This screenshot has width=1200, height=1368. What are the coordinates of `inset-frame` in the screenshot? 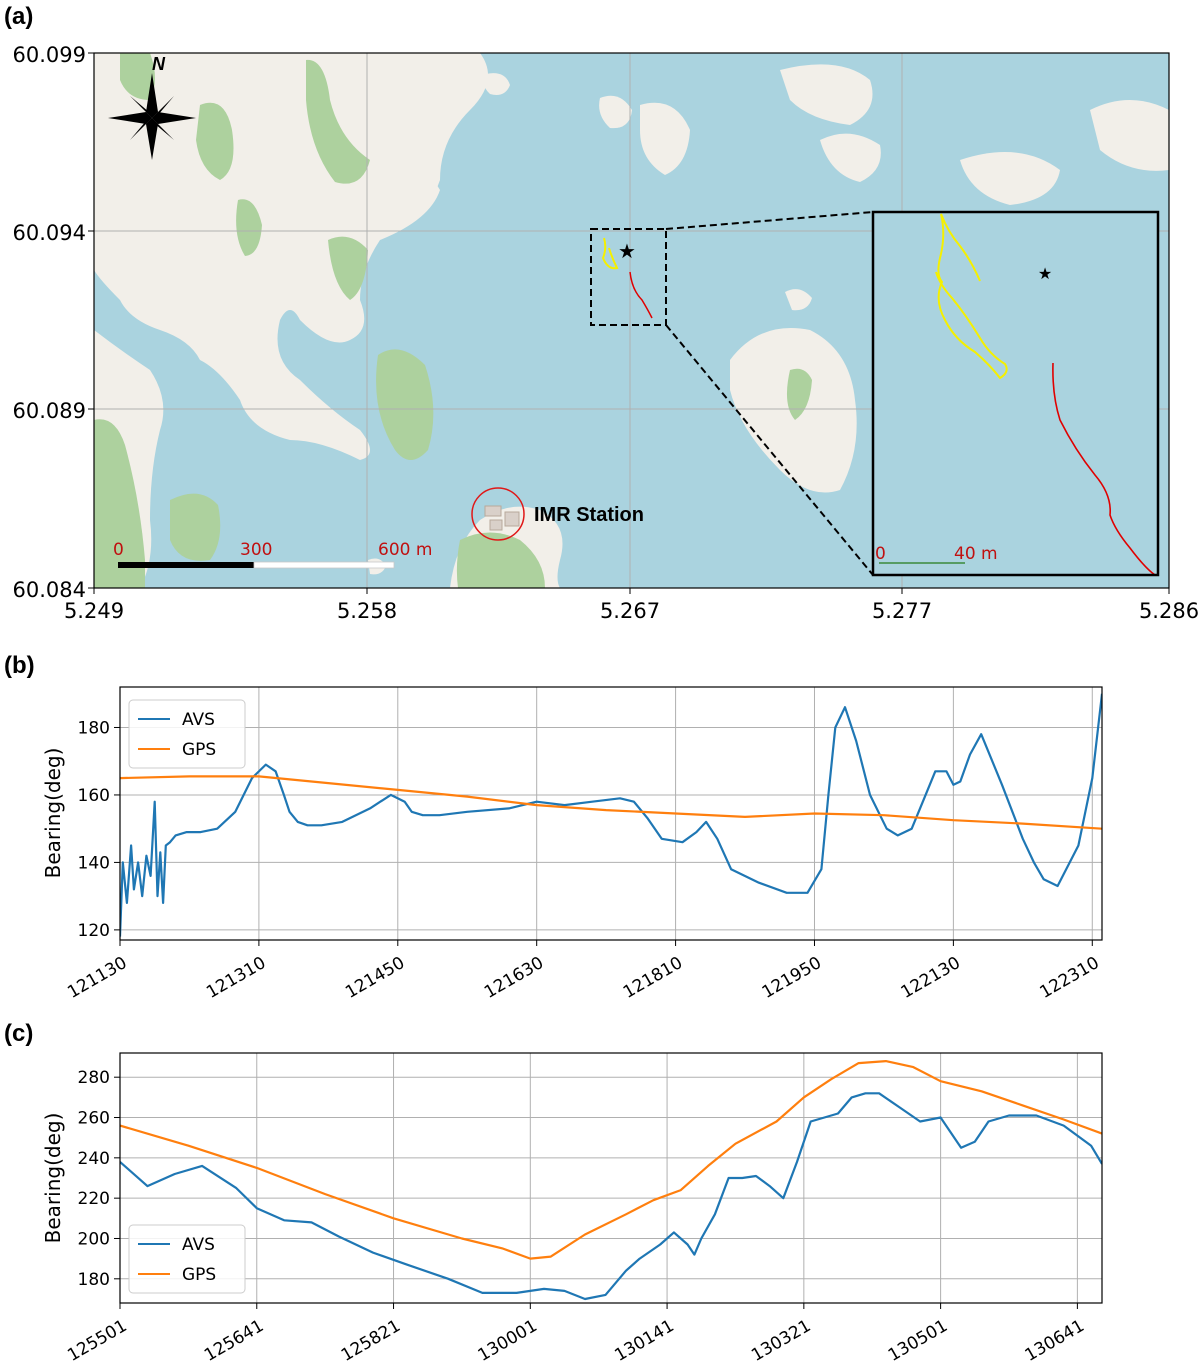 It's located at (1015, 393).